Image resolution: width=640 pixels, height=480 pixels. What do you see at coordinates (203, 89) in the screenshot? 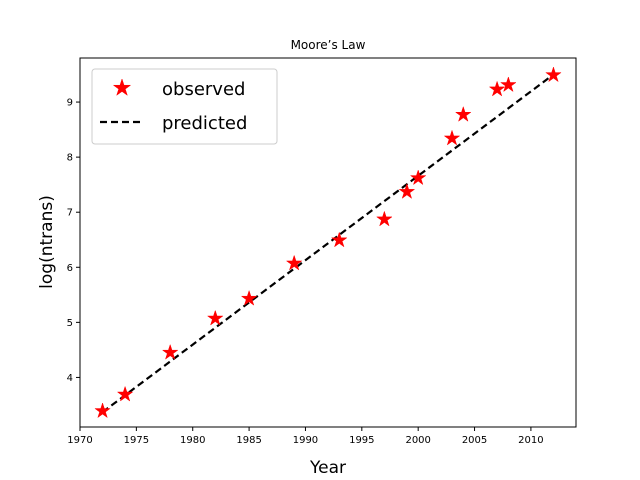
I see `legend-observed-label: observed` at bounding box center [203, 89].